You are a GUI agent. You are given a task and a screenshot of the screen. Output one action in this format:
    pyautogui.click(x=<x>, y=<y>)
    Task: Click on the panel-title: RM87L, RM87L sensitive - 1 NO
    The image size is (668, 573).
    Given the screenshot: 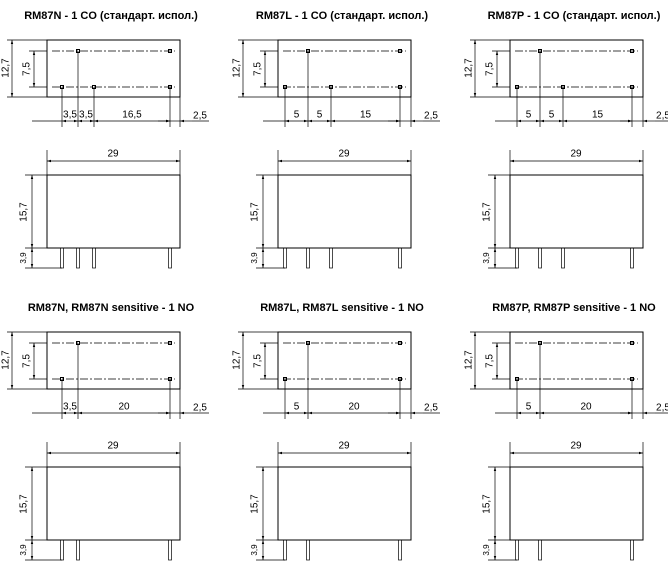 What is the action you would take?
    pyautogui.click(x=342, y=308)
    